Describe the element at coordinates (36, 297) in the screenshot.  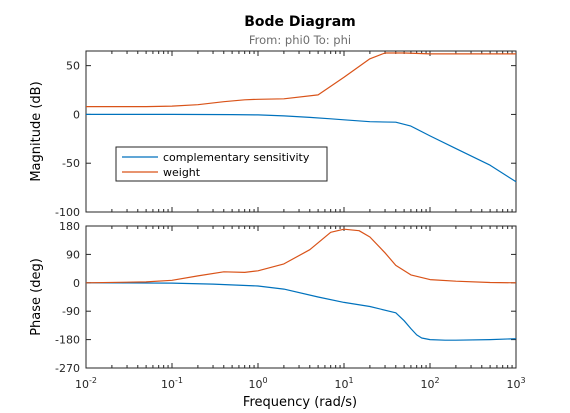
I see `phase-axis-label: Phase (deg)` at that location.